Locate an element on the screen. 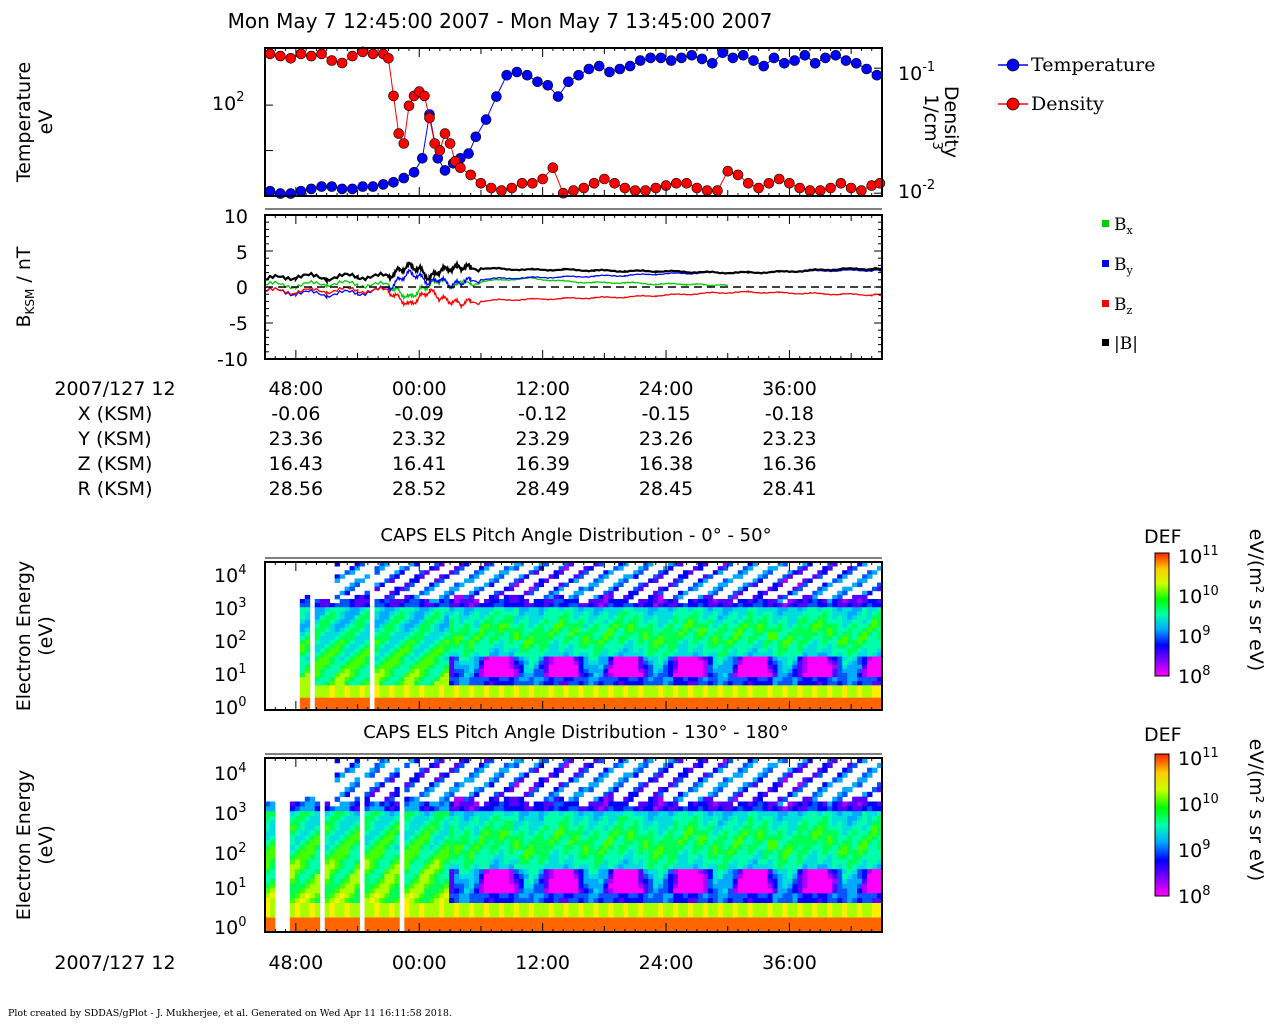 This screenshot has width=1280, height=1024. data-point-temperature is located at coordinates (476, 137).